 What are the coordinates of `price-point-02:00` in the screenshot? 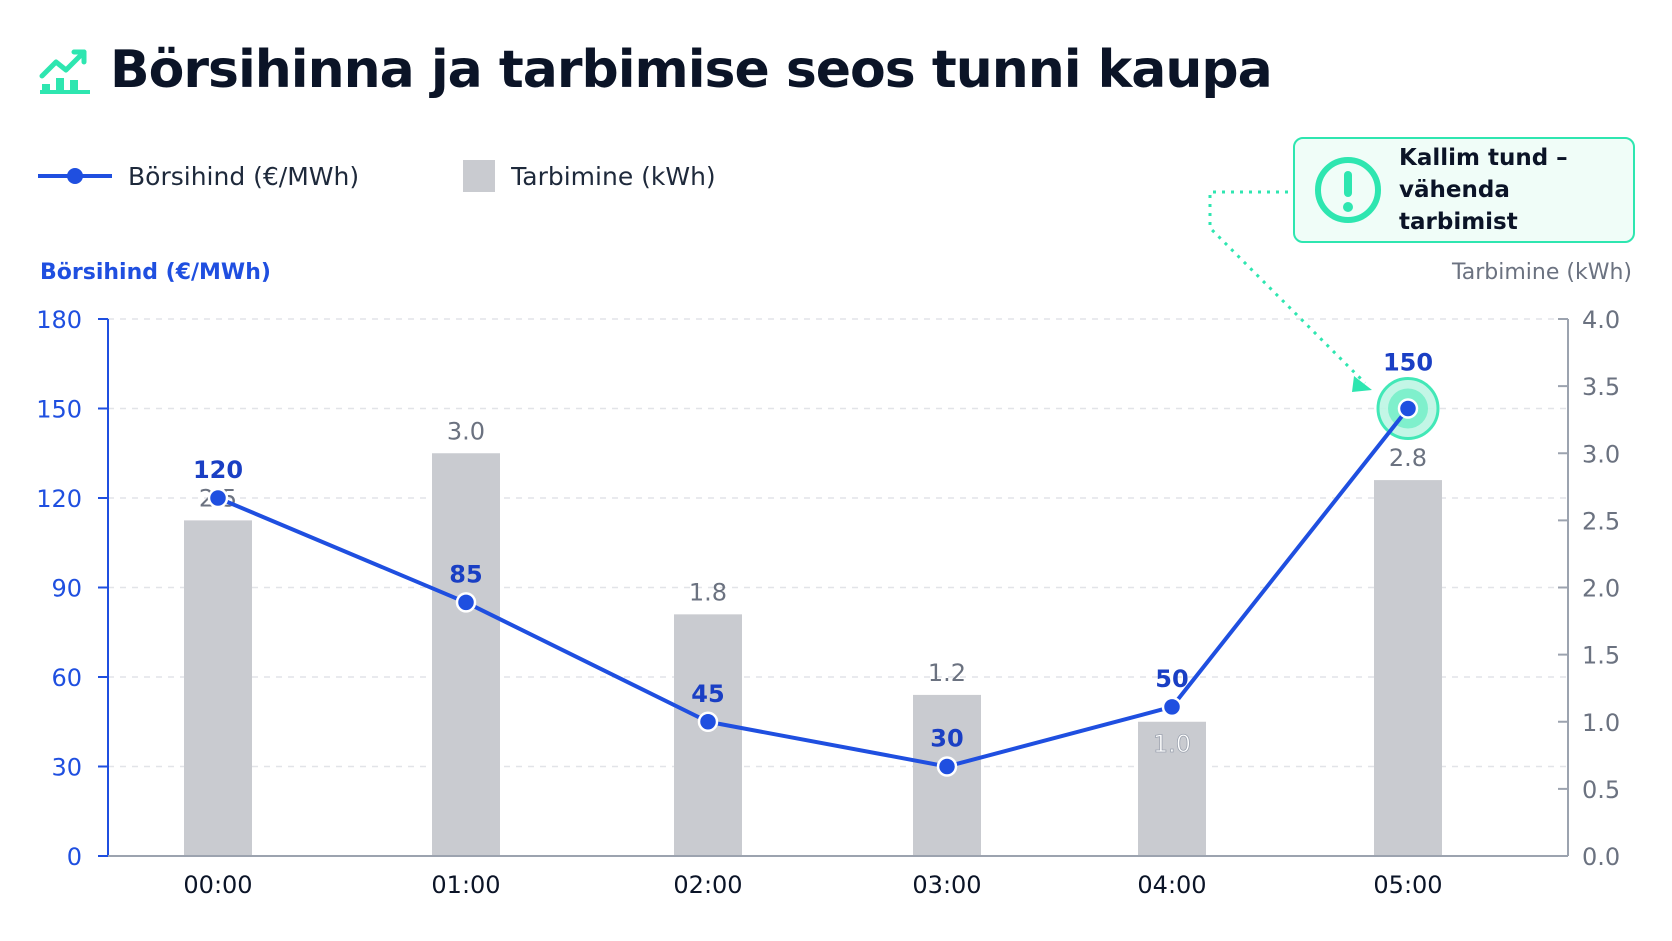 It's located at (708, 721).